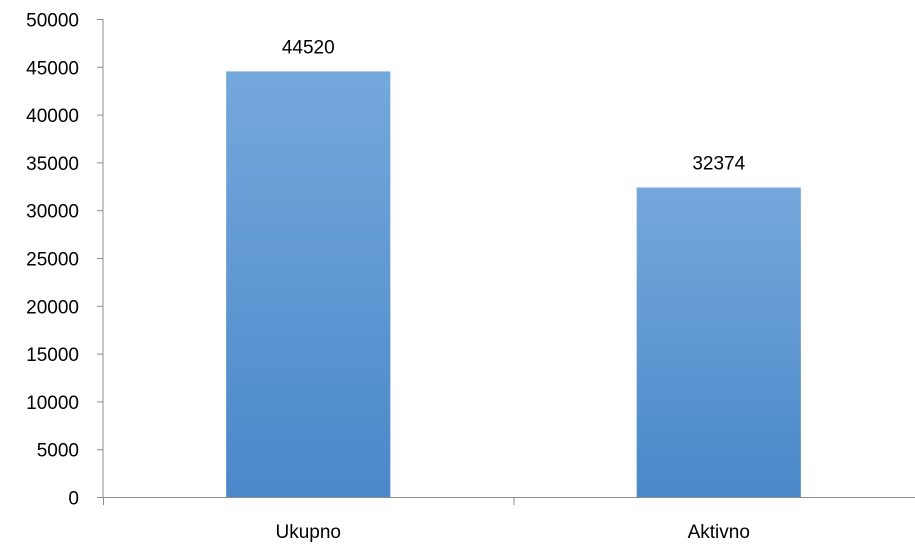  Describe the element at coordinates (309, 532) in the screenshot. I see `x-category-label: Ukupno` at that location.